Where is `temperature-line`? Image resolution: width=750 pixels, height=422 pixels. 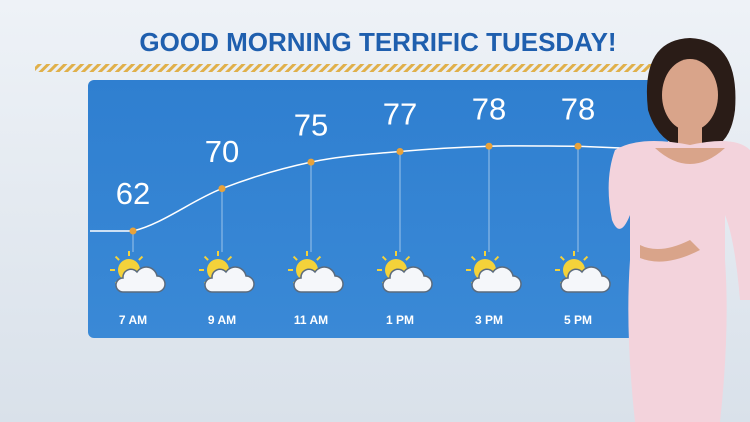
temperature-line is located at coordinates (355, 188).